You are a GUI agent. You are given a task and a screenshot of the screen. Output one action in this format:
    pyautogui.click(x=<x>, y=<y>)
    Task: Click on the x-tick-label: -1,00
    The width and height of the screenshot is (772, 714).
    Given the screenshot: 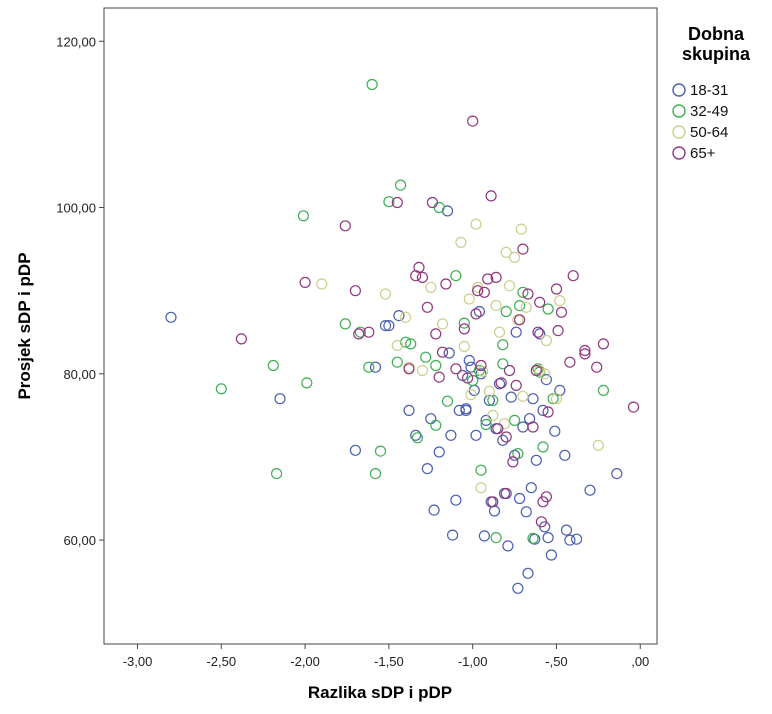 What is the action you would take?
    pyautogui.click(x=473, y=661)
    